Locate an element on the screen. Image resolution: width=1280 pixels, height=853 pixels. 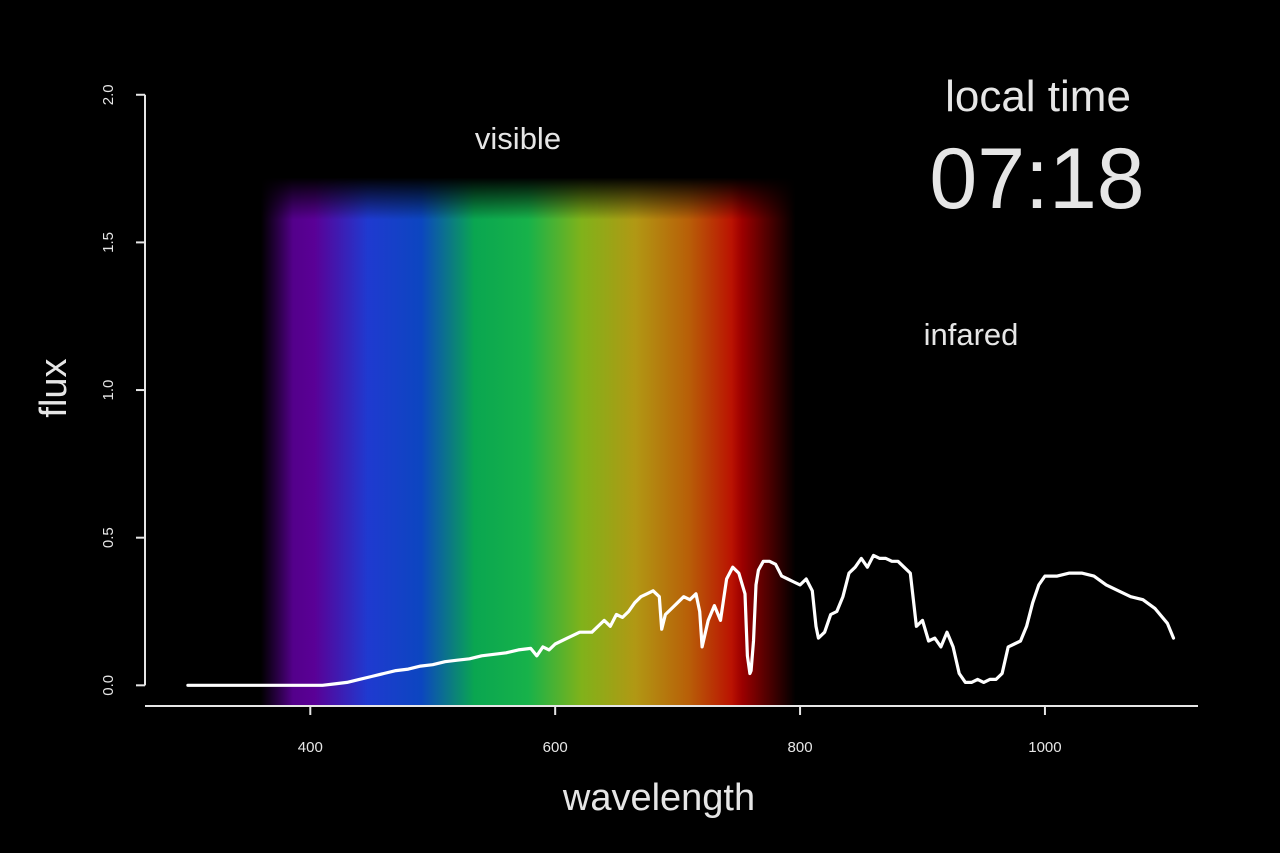
y-tick-label: 2.0 is located at coordinates (108, 94).